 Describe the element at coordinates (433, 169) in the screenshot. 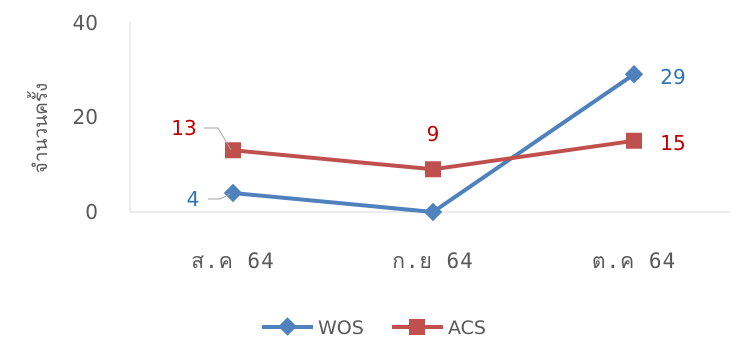

I see `data-point-acs-sep` at that location.